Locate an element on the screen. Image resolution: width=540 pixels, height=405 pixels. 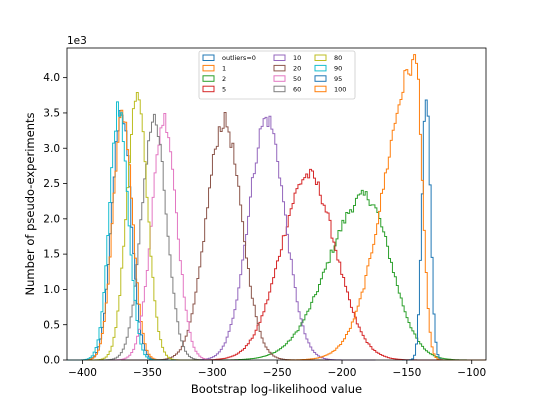
y-tick-label: 2.0 is located at coordinates (51, 219).